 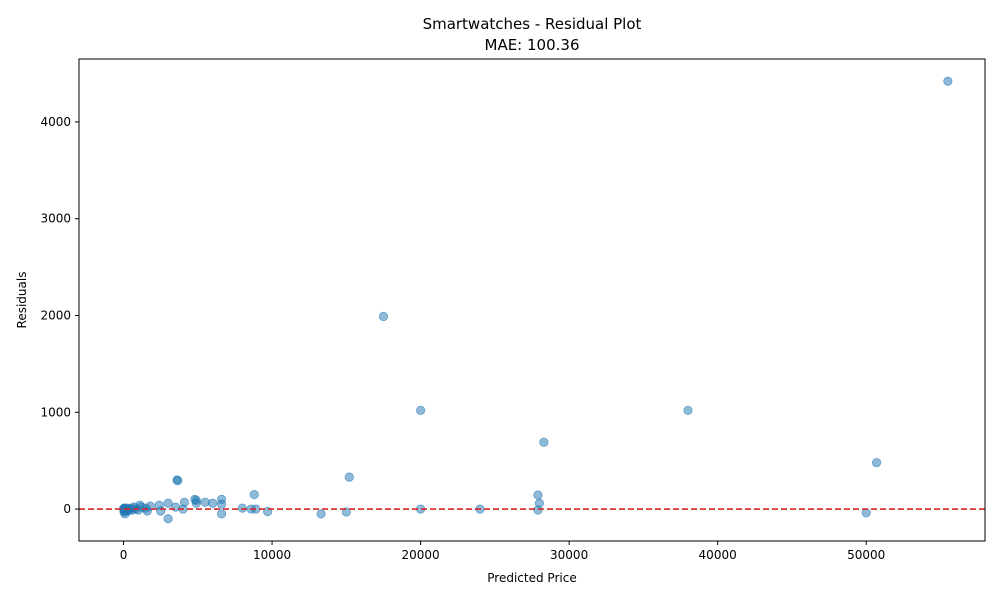 What do you see at coordinates (124, 555) in the screenshot?
I see `x-tick-label: 0` at bounding box center [124, 555].